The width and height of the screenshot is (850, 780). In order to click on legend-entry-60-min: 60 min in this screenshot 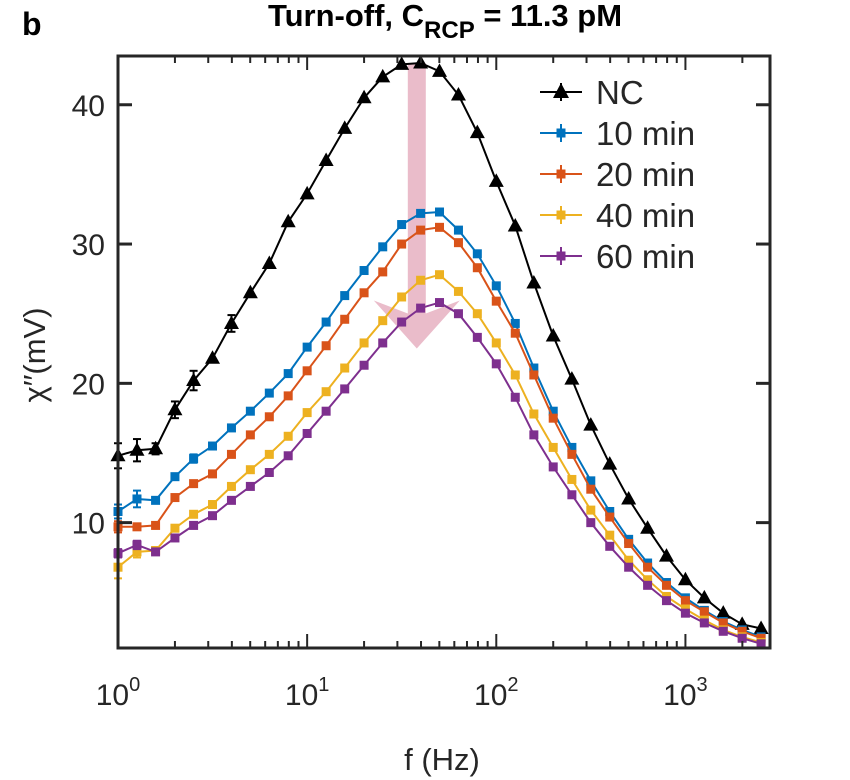, I will do `click(617, 256)`.